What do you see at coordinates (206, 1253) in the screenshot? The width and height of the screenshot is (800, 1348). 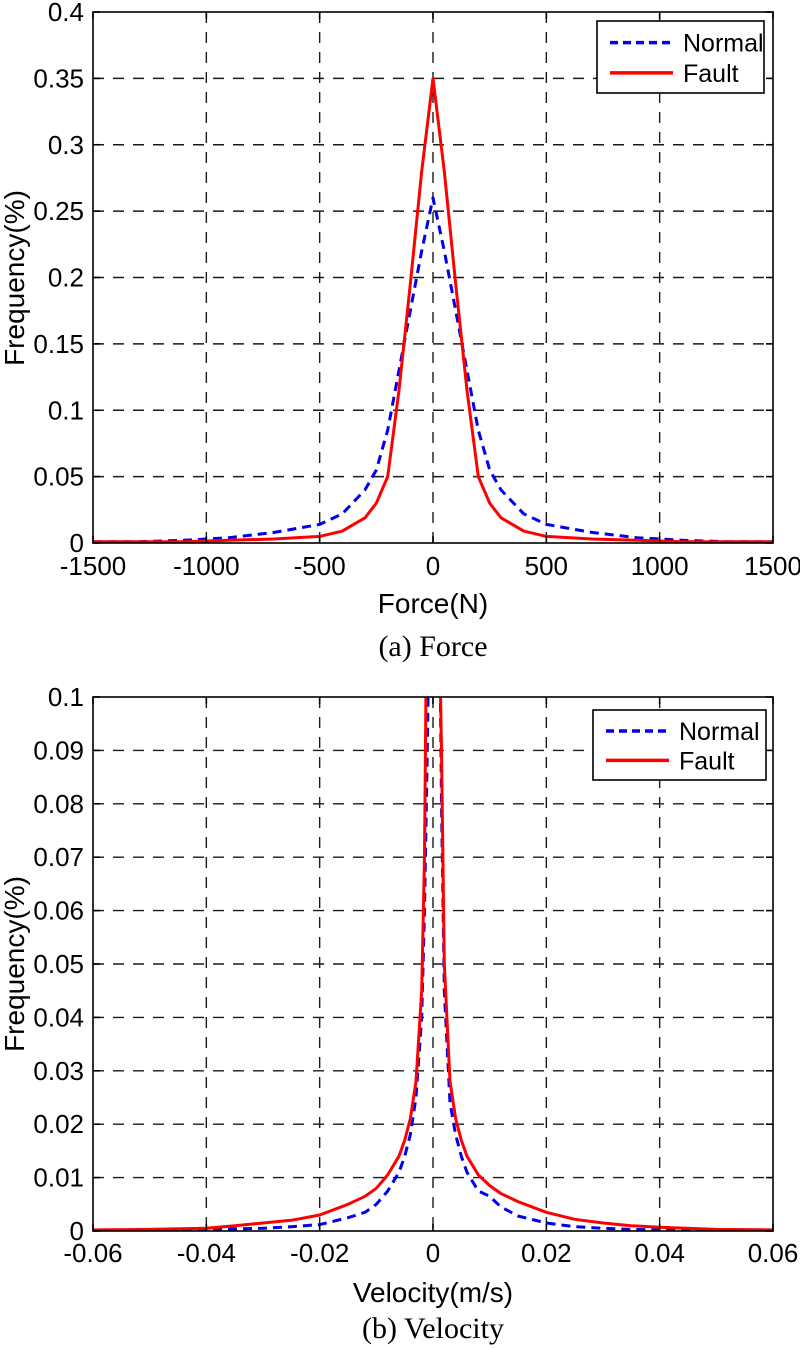 I see `x-tick-label: -0.04` at bounding box center [206, 1253].